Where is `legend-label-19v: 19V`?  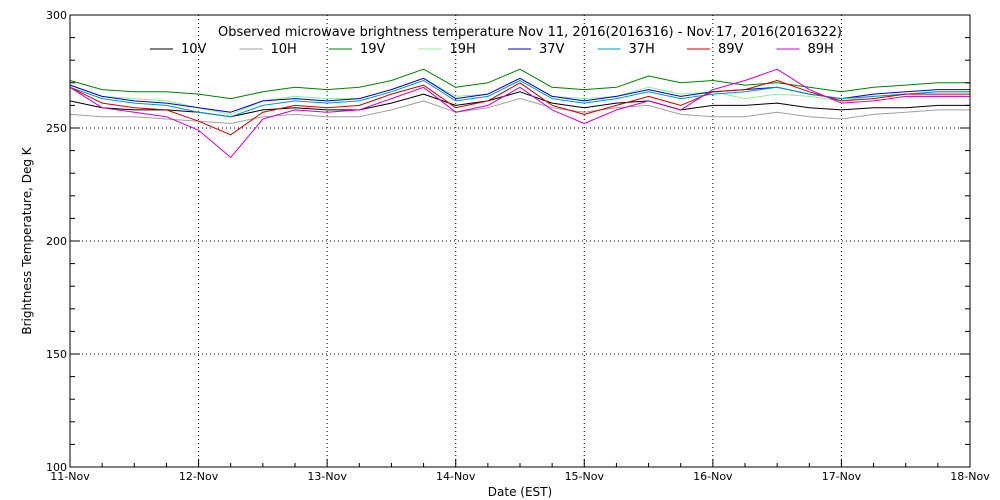
legend-label-19v: 19V is located at coordinates (373, 49).